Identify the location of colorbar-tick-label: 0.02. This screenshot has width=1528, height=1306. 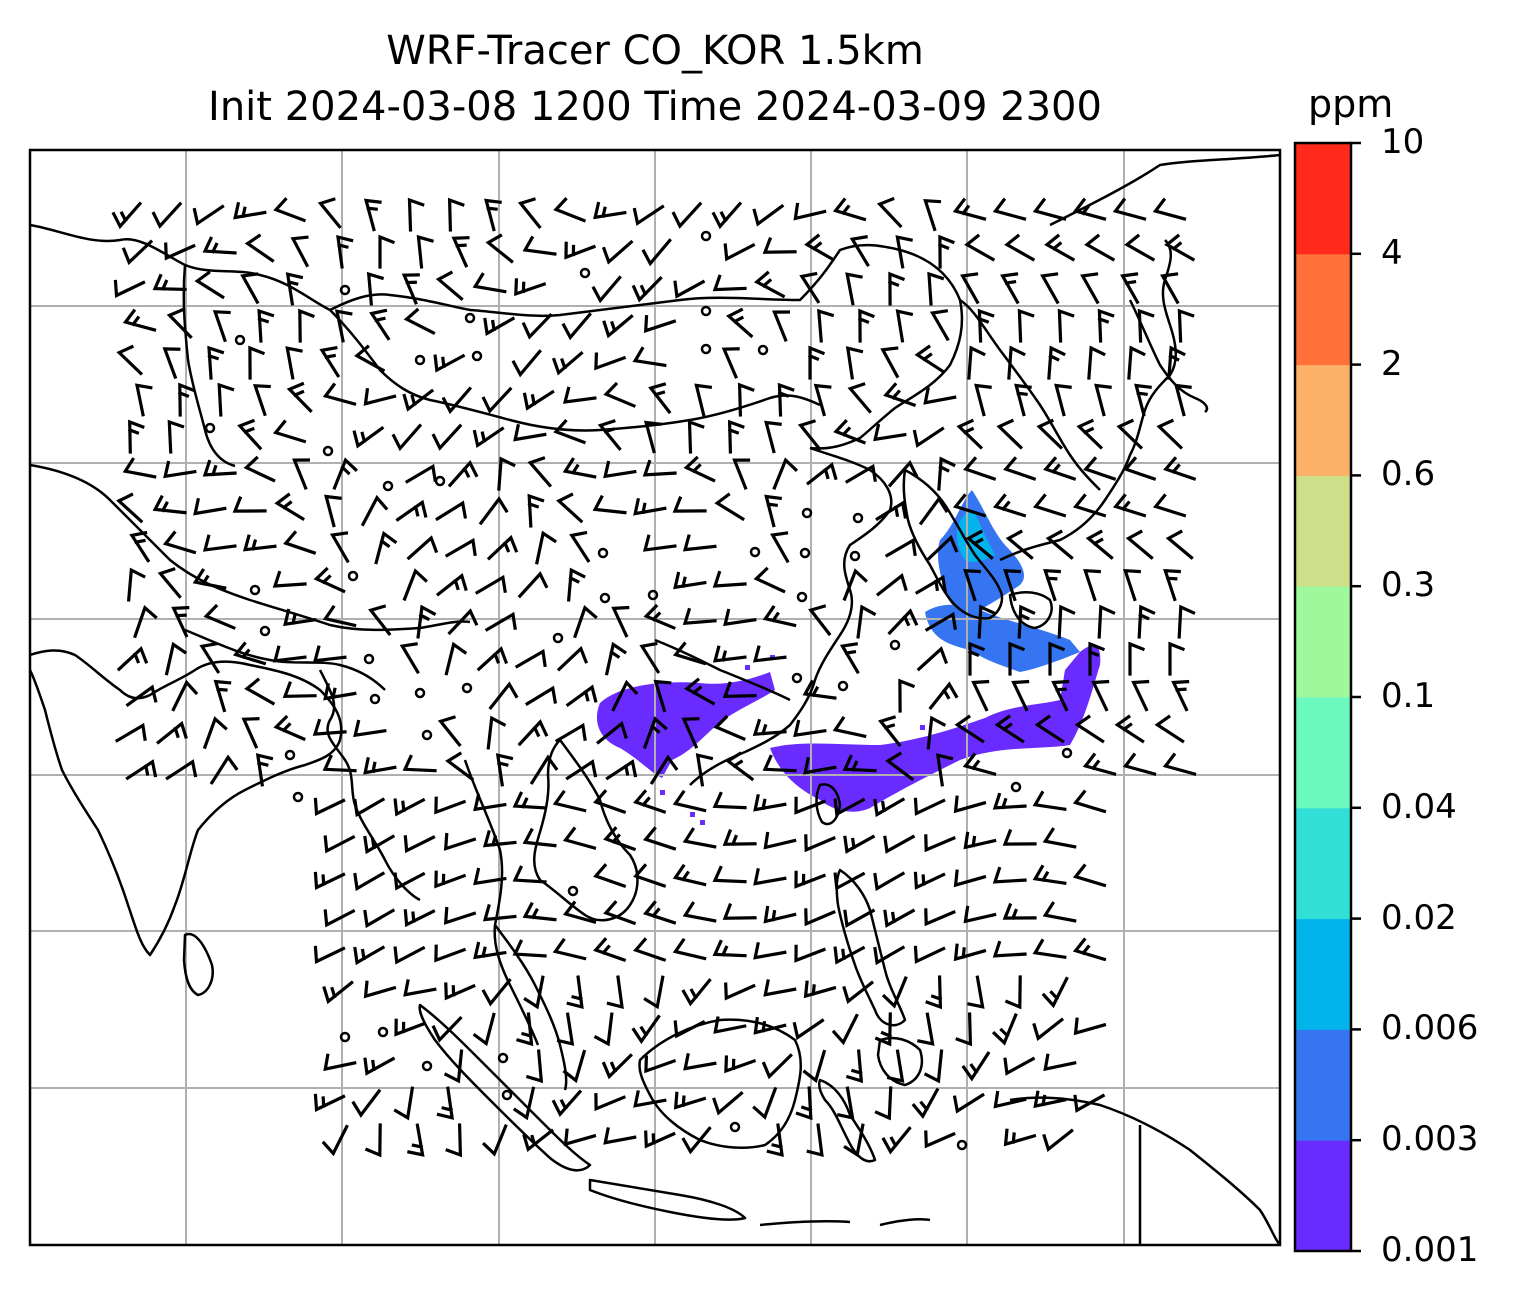
(1419, 918).